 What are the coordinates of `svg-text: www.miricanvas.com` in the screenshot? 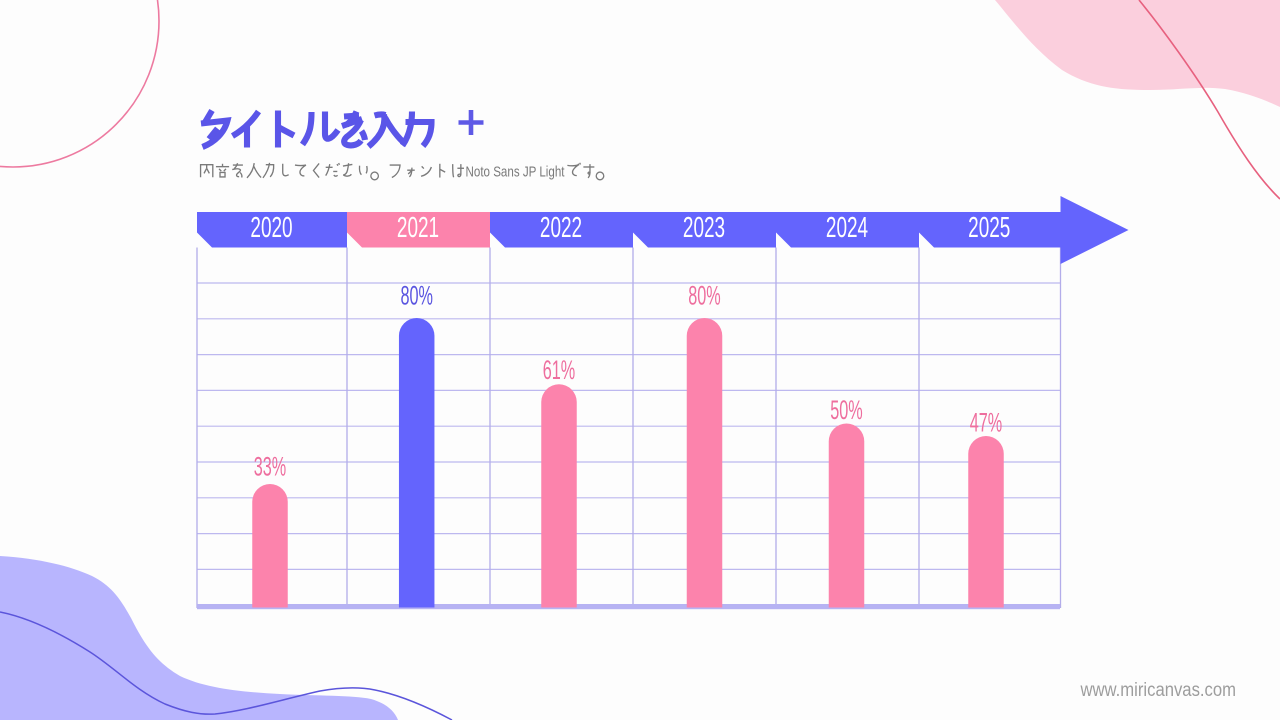 It's located at (1158, 690).